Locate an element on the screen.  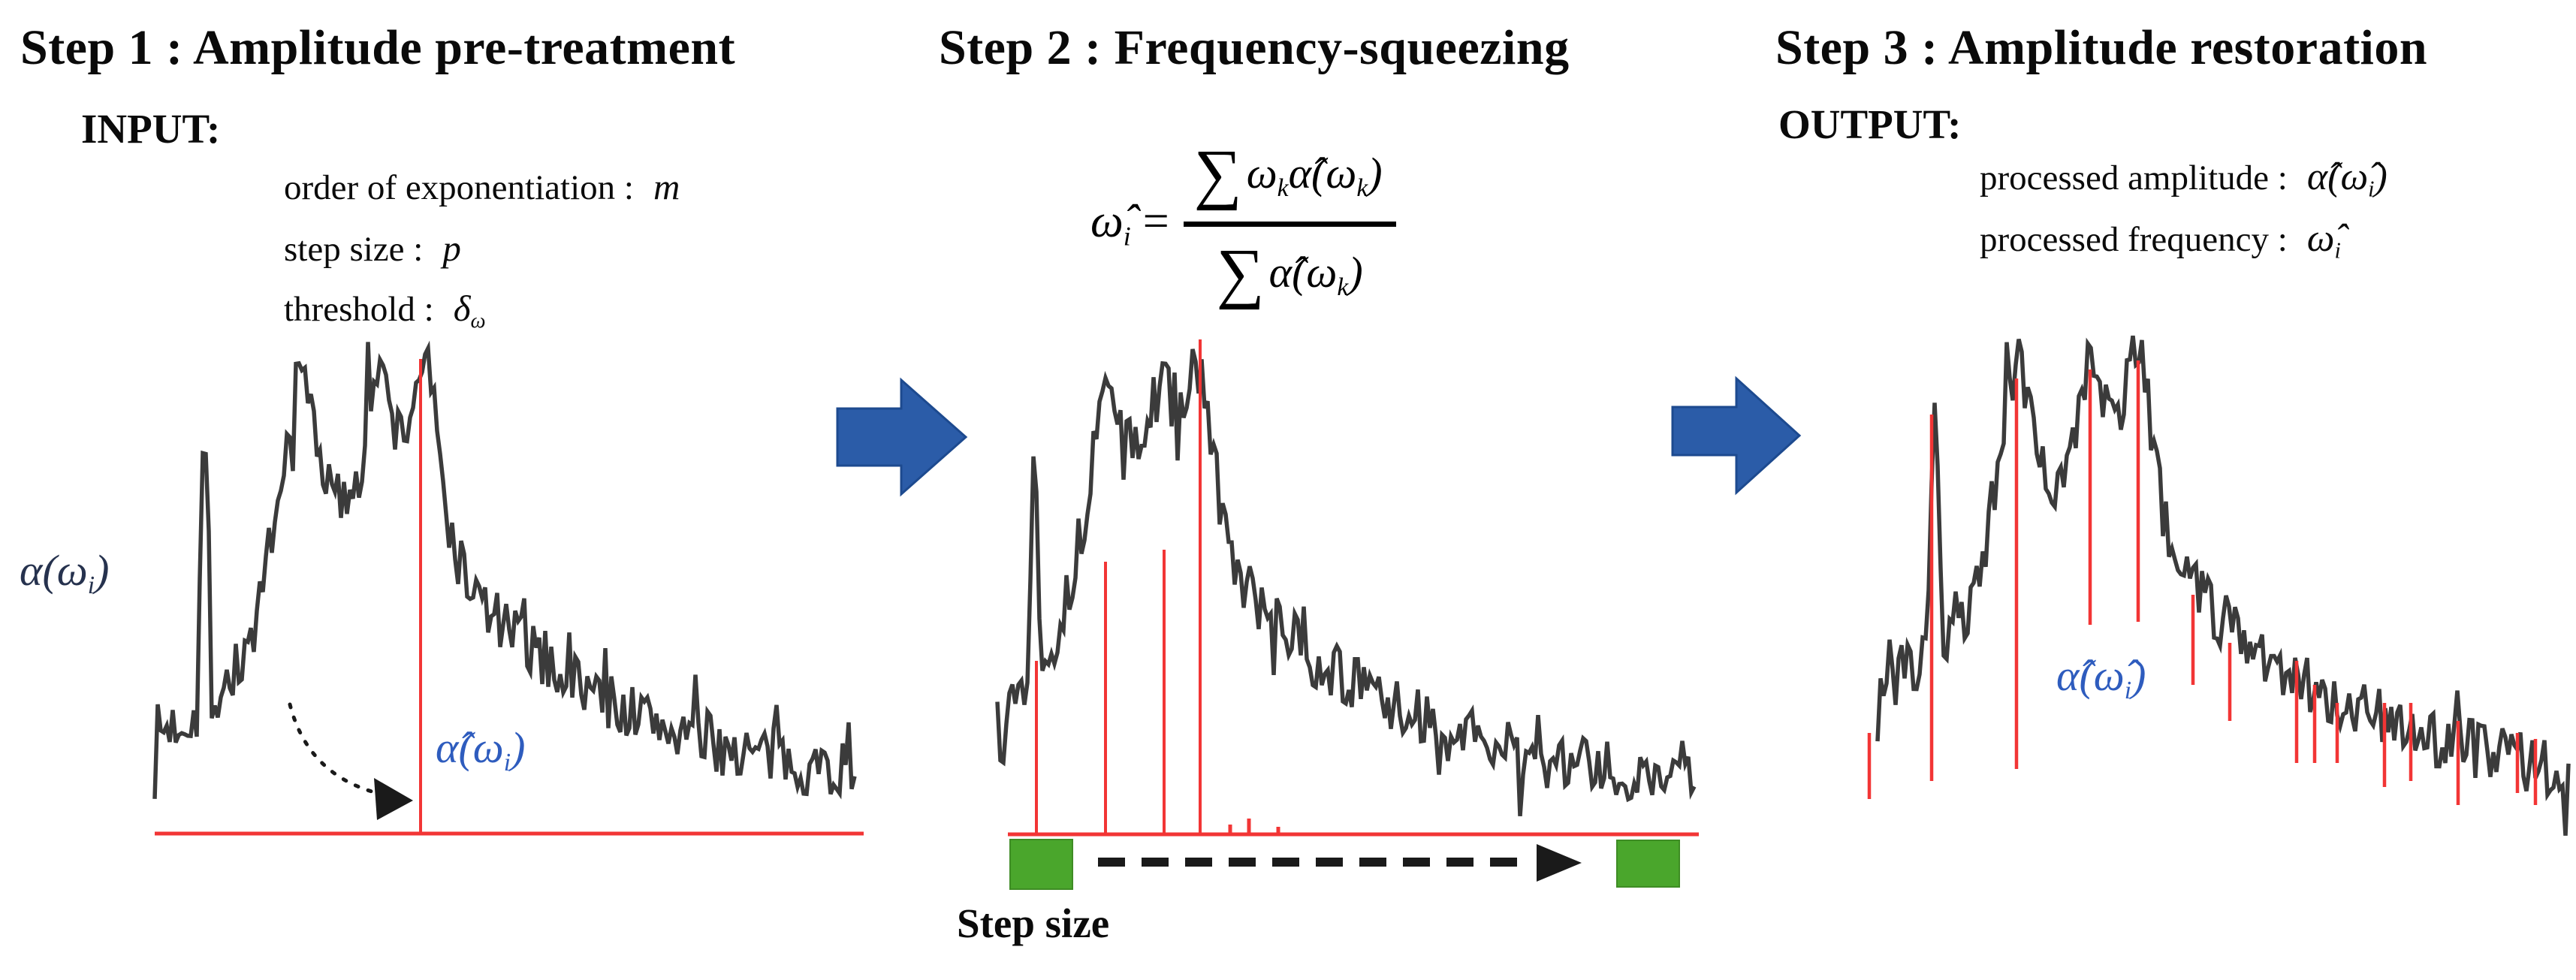
frequency-squeezing-formula: ω̂i = ∑ ωkα̂(ωk) ∑ α̂(ωk) is located at coordinates (1243, 222).